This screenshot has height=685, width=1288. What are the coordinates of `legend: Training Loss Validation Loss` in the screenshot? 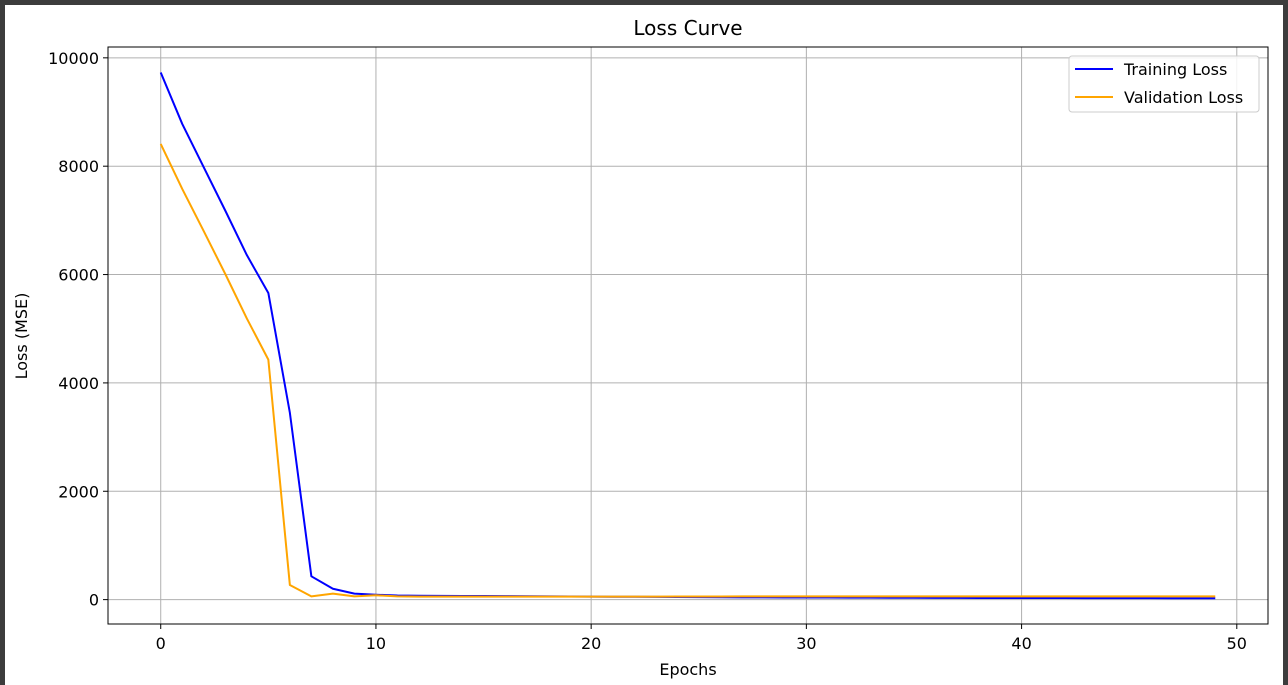 It's located at (1164, 84).